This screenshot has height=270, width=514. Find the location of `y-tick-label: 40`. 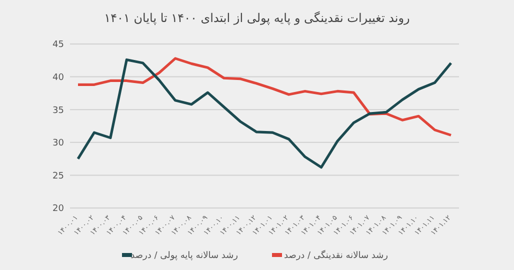

y-tick-label: 40 is located at coordinates (58, 77).